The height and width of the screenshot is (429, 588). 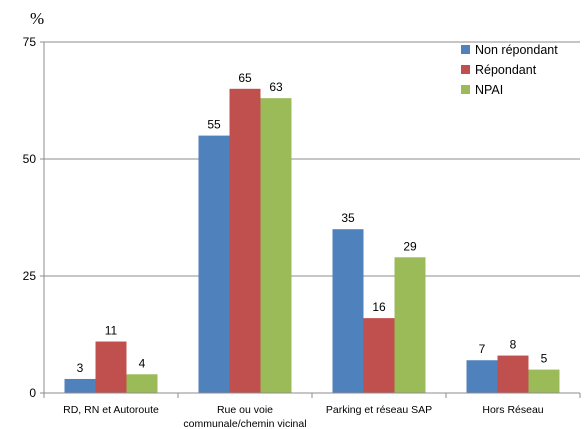 I want to click on x-category-label: Hors Réseau, so click(x=512, y=410).